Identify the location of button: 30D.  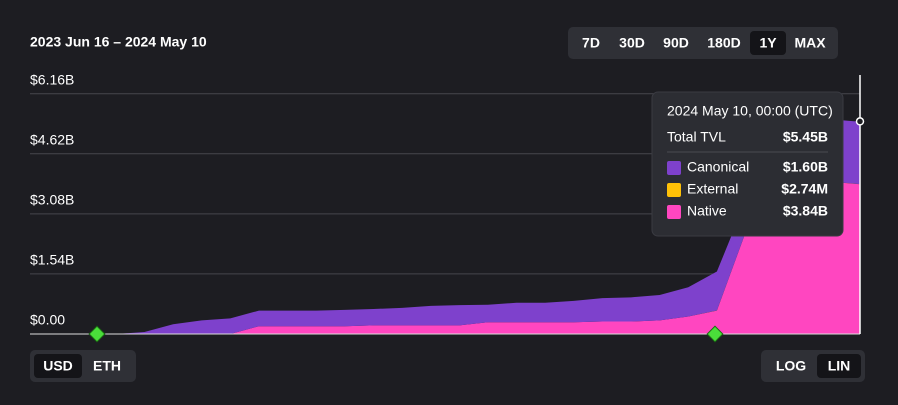
(632, 43).